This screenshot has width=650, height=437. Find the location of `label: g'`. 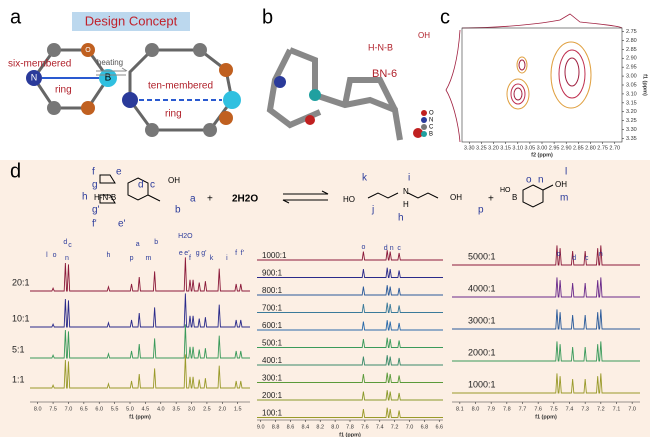

label: g' is located at coordinates (96, 210).